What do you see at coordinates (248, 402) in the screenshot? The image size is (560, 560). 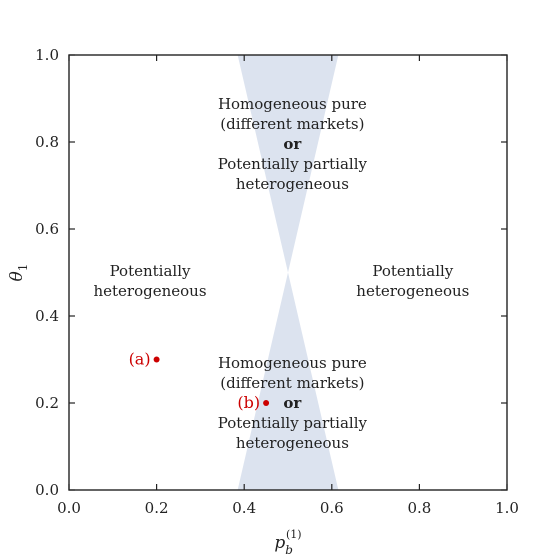 I see `point-label: (b)` at bounding box center [248, 402].